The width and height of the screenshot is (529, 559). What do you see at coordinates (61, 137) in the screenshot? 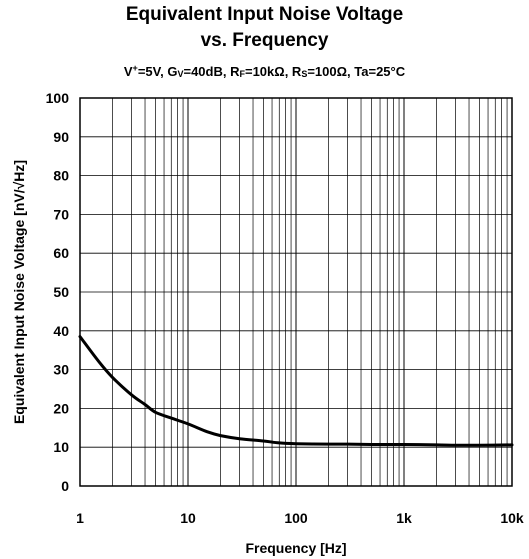
I see `y-tick-label: 90` at bounding box center [61, 137].